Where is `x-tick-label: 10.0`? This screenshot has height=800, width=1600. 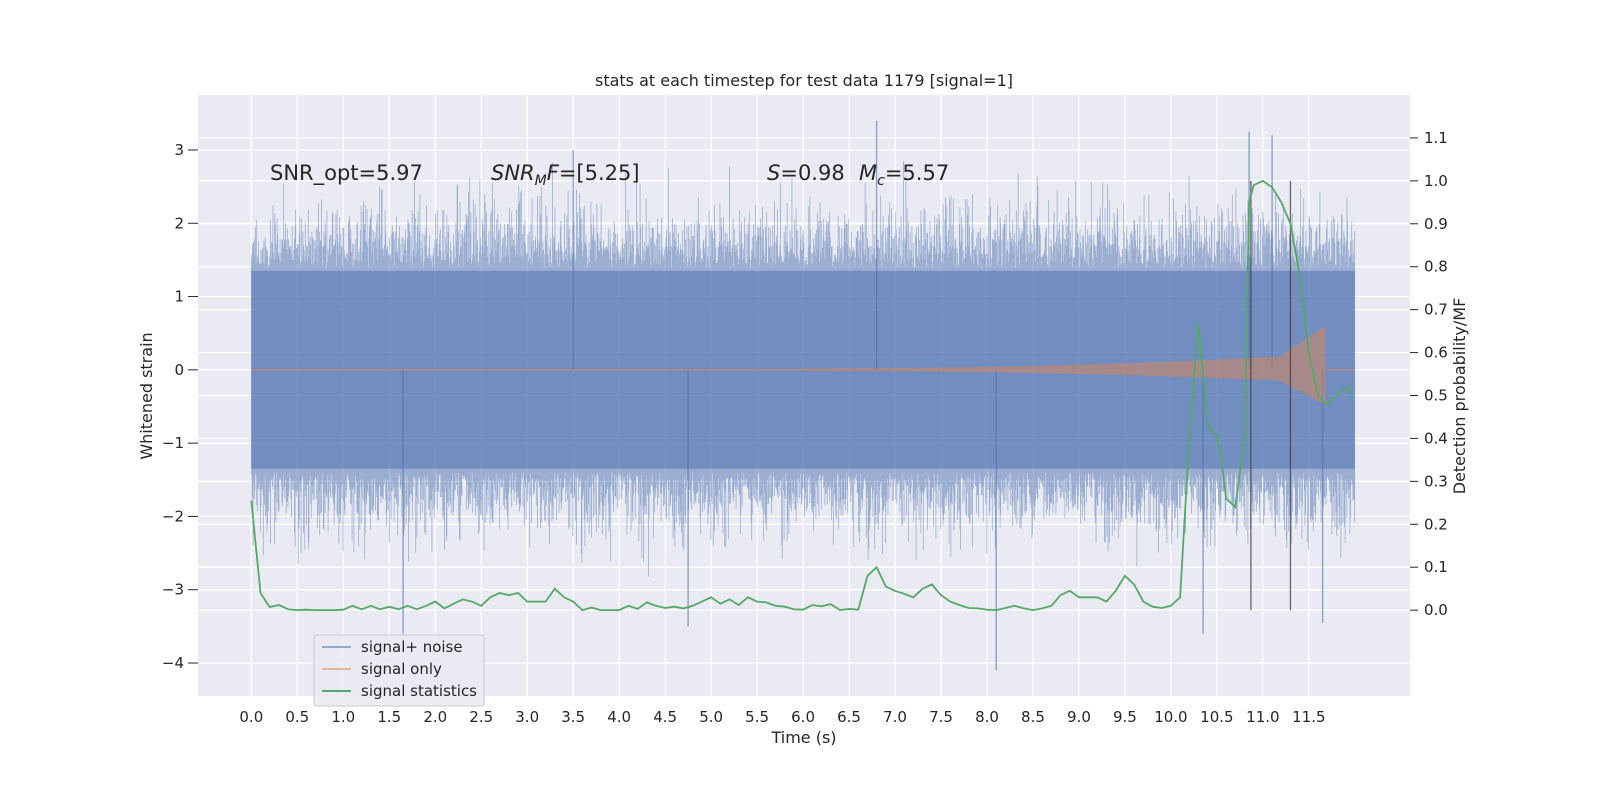
x-tick-label: 10.0 is located at coordinates (1170, 717).